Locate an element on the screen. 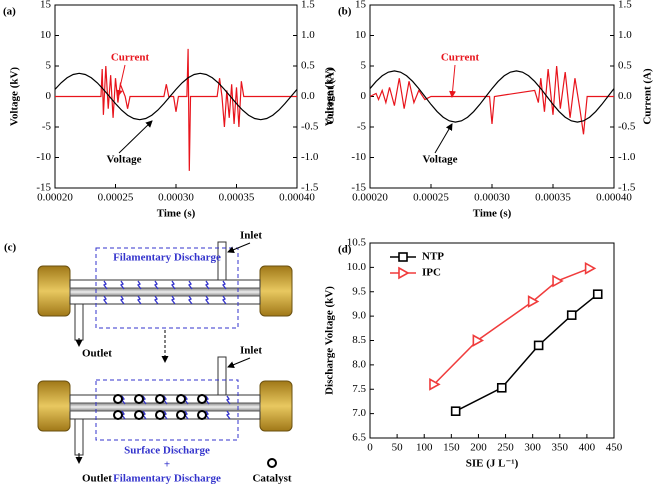 This screenshot has height=487, width=661. y-tick-label: 0 is located at coordinates (364, 96).